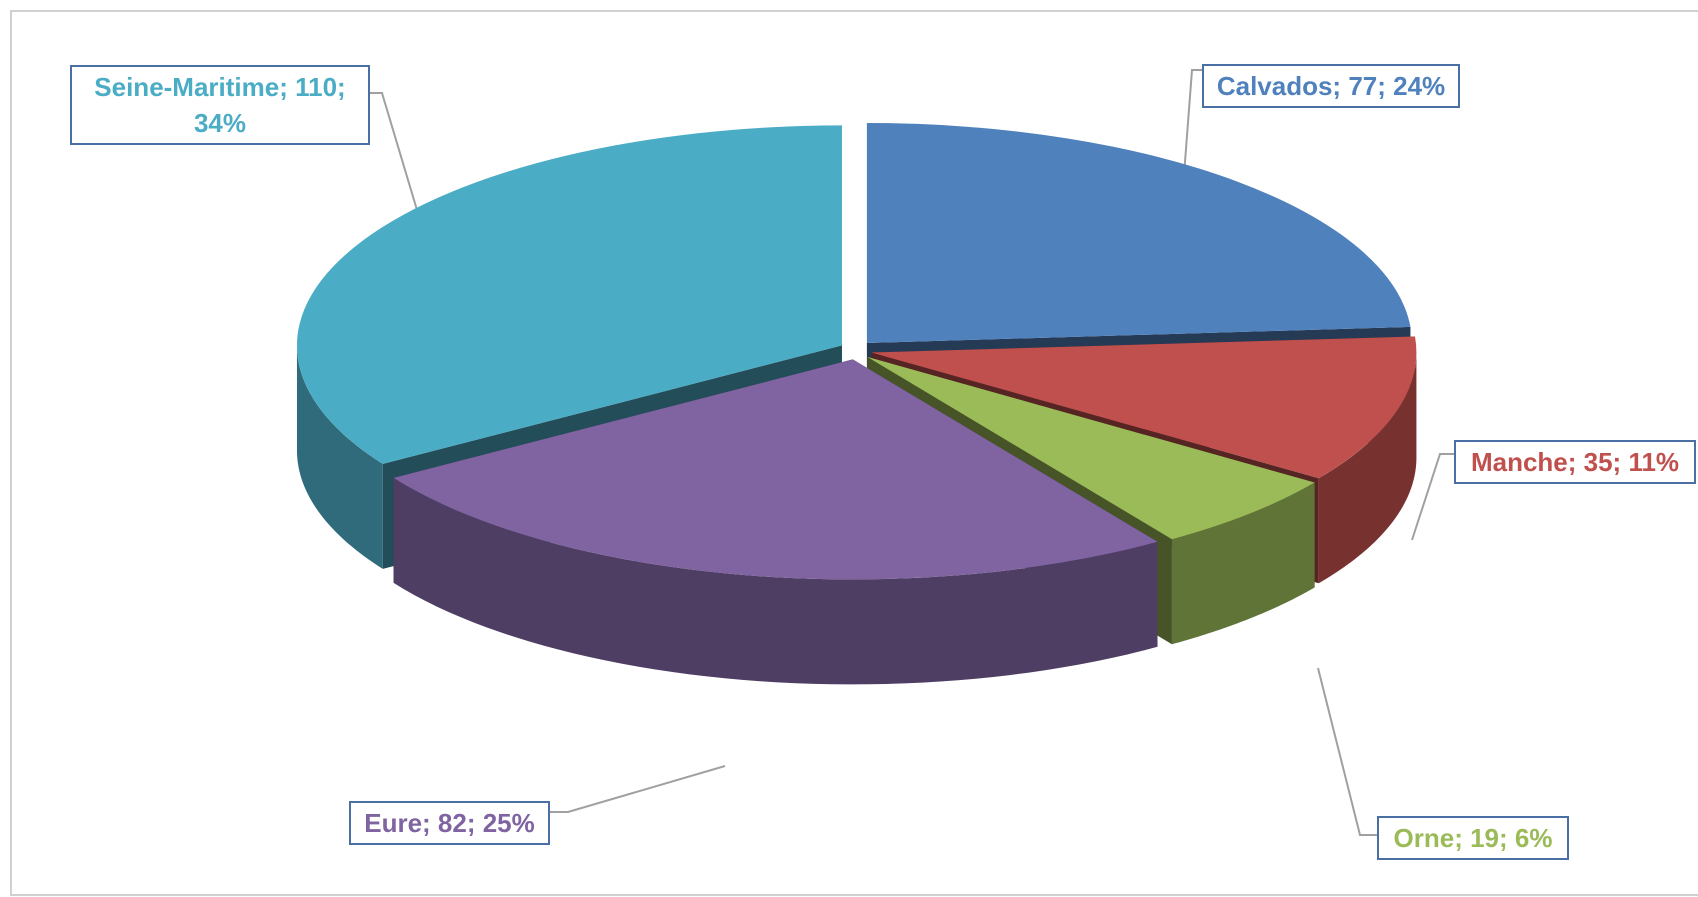 The height and width of the screenshot is (897, 1698). Describe the element at coordinates (1575, 462) in the screenshot. I see `data-label: Manche; 35; 11%` at that location.